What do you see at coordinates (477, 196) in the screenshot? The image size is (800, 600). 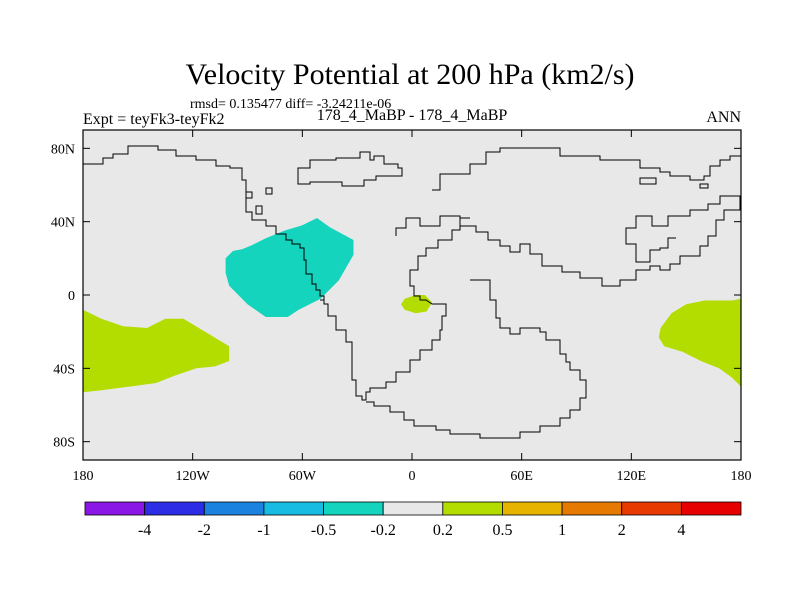 I see `coastline-arctic-islands` at bounding box center [477, 196].